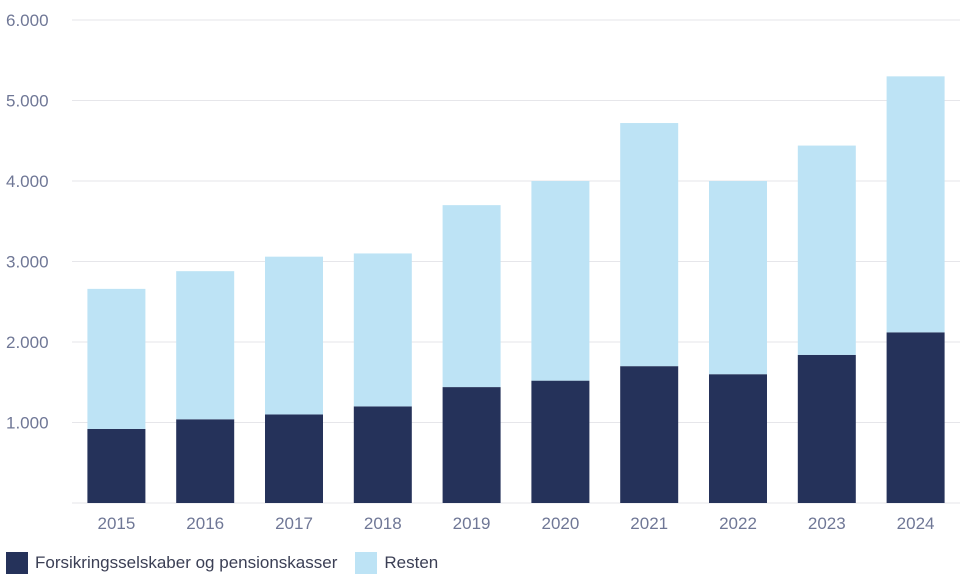  Describe the element at coordinates (472, 523) in the screenshot. I see `x-tick-label: 2019` at that location.